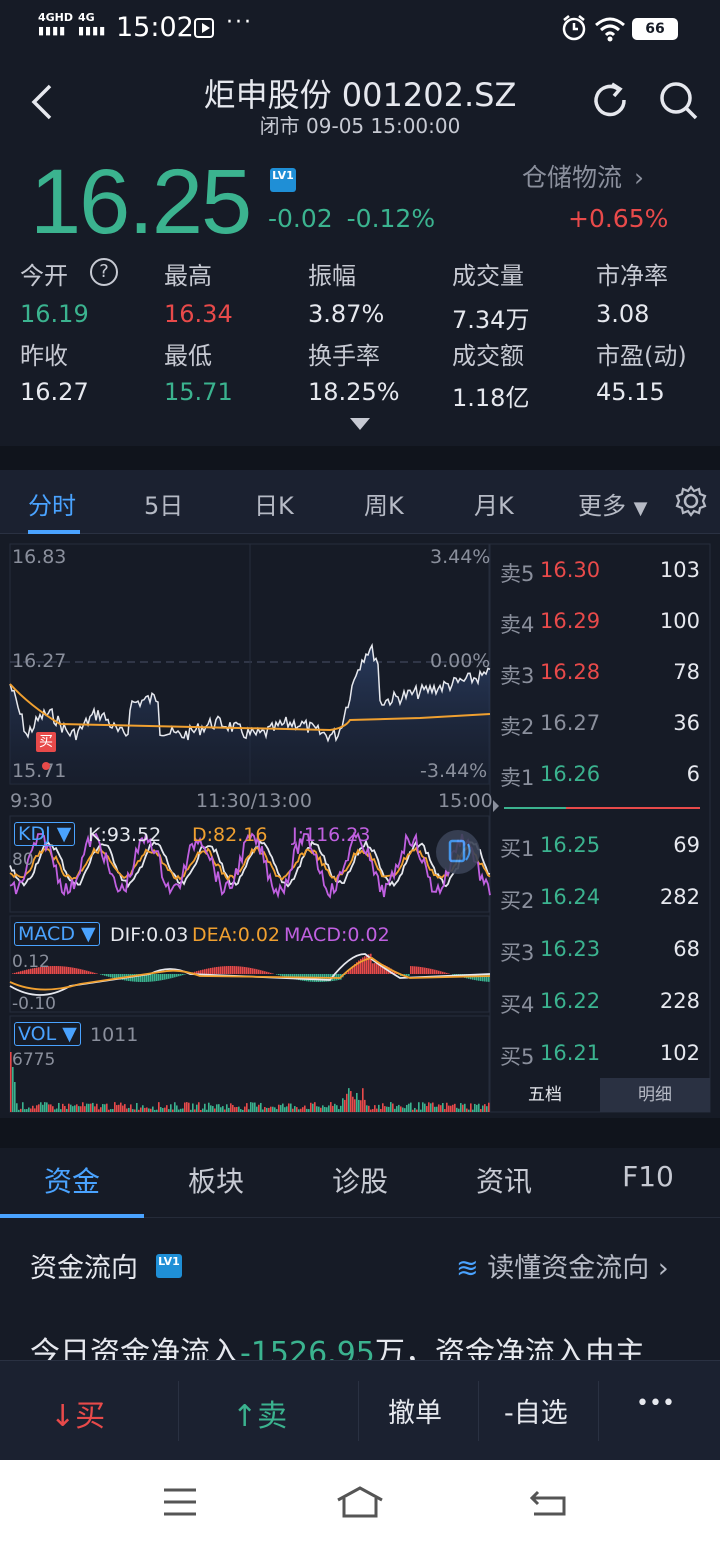 The image size is (720, 1544). Describe the element at coordinates (600, 623) in the screenshot. I see `ask-row: 卖4 16.29 100` at that location.